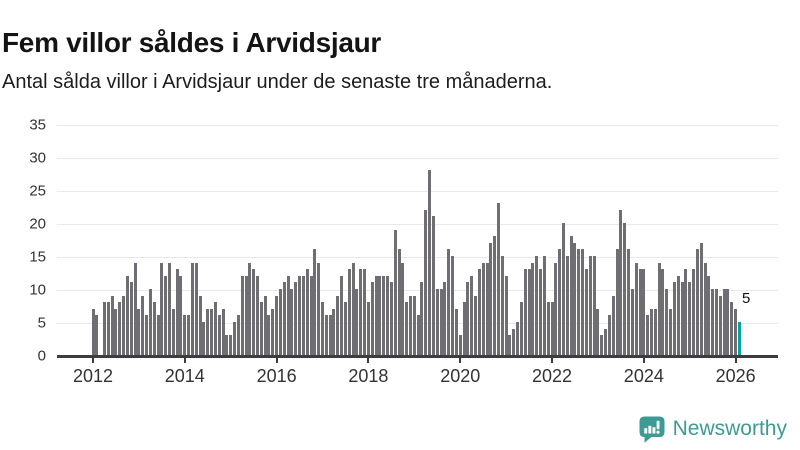  I want to click on x-axis-line, so click(417, 356).